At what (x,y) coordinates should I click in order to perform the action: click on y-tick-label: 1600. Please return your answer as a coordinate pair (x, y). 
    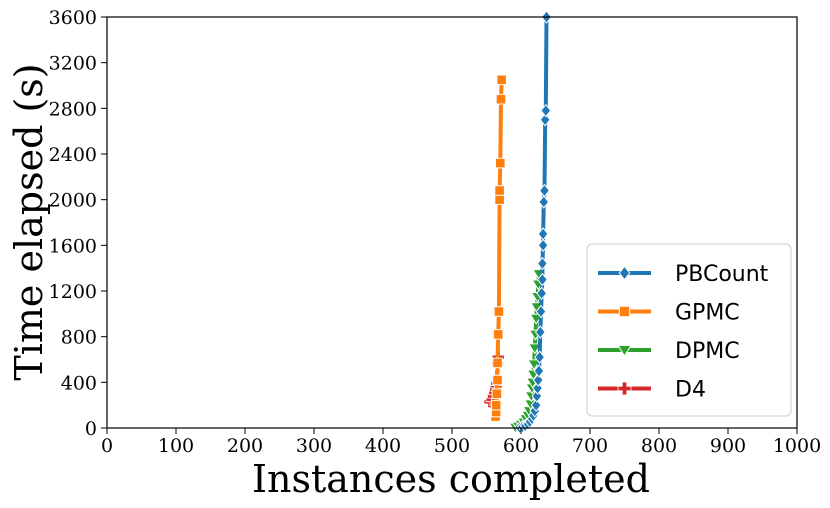
    Looking at the image, I should click on (73, 246).